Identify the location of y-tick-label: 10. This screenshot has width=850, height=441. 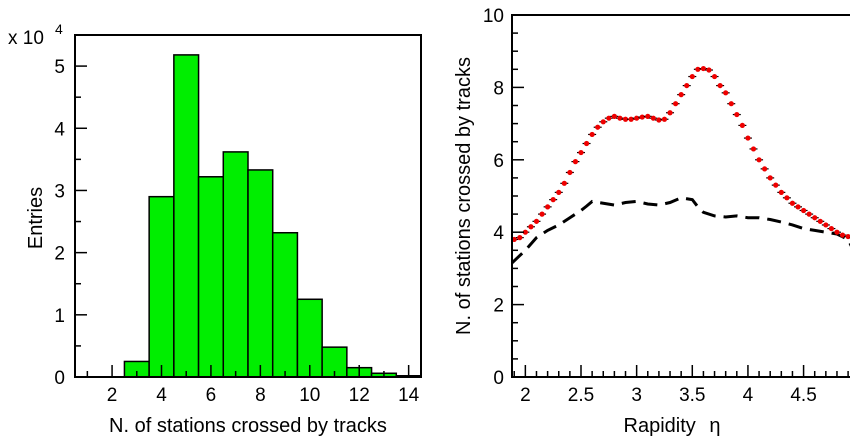
(493, 16).